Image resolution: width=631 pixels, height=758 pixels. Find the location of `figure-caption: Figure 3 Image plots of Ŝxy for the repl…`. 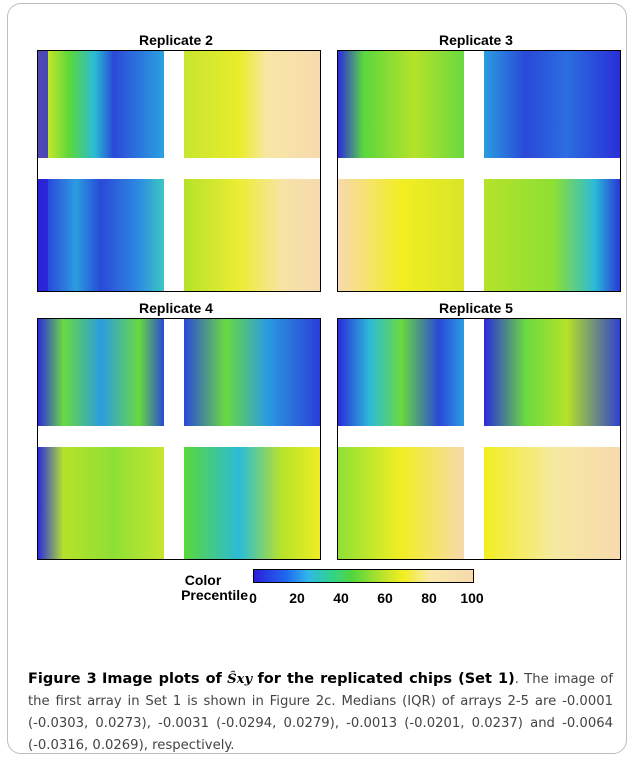

figure-caption: Figure 3 Image plots of Ŝxy for the repl… is located at coordinates (320, 712).